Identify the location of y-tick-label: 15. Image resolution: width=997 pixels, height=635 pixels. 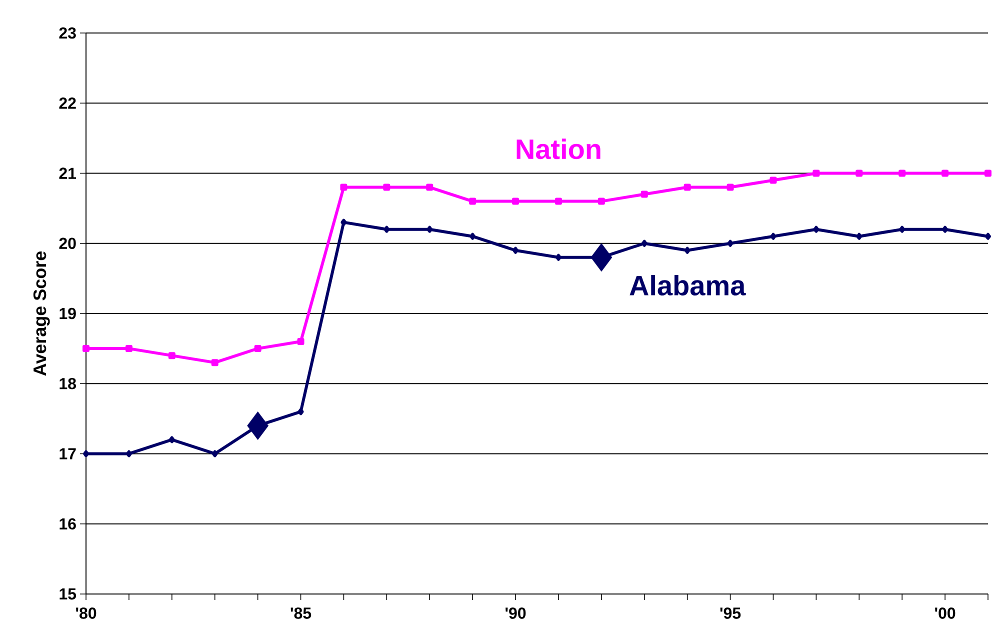
(68, 594).